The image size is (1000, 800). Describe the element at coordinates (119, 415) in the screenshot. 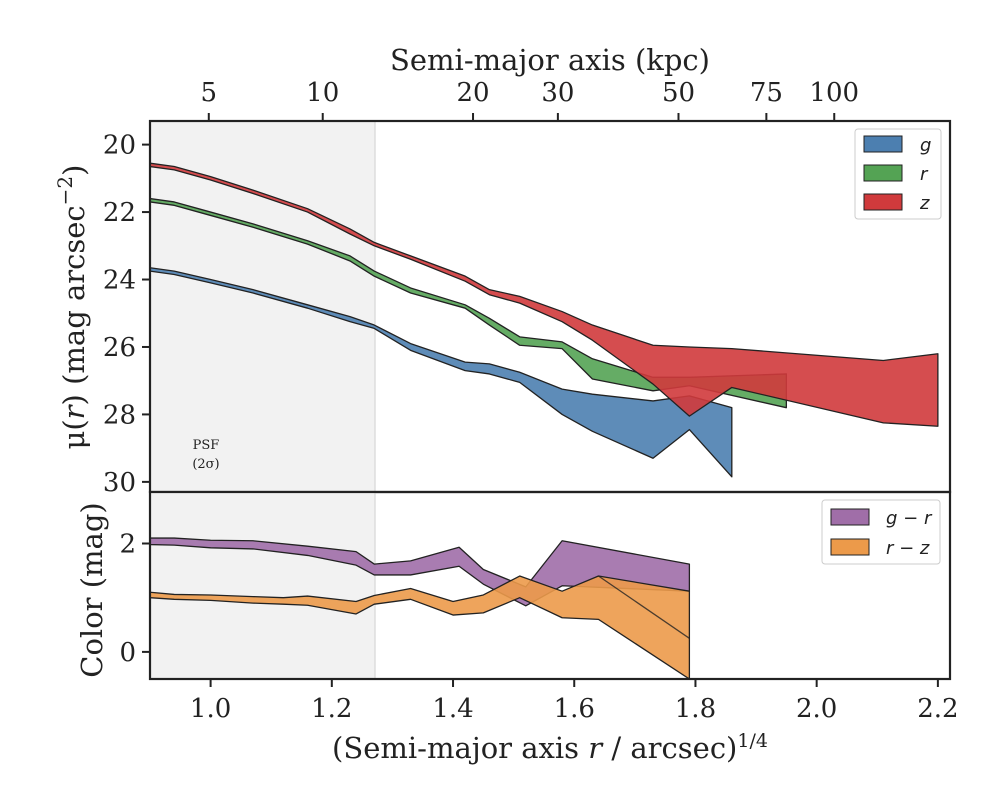

I see `y-tick-label: 28` at that location.